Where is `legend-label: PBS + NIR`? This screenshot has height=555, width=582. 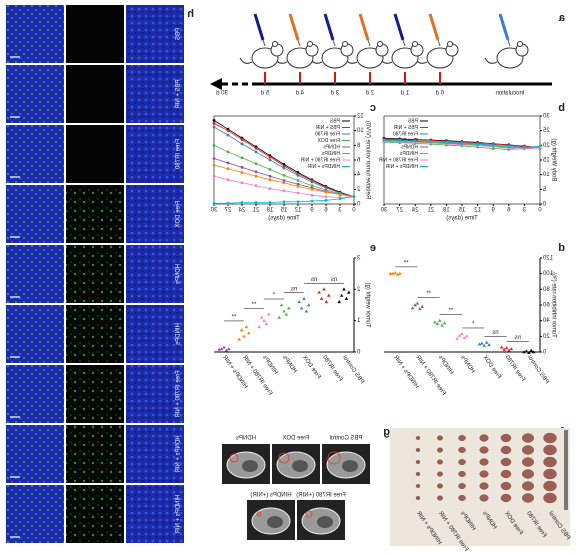 legend-label: PBS + NIR is located at coordinates (327, 128).